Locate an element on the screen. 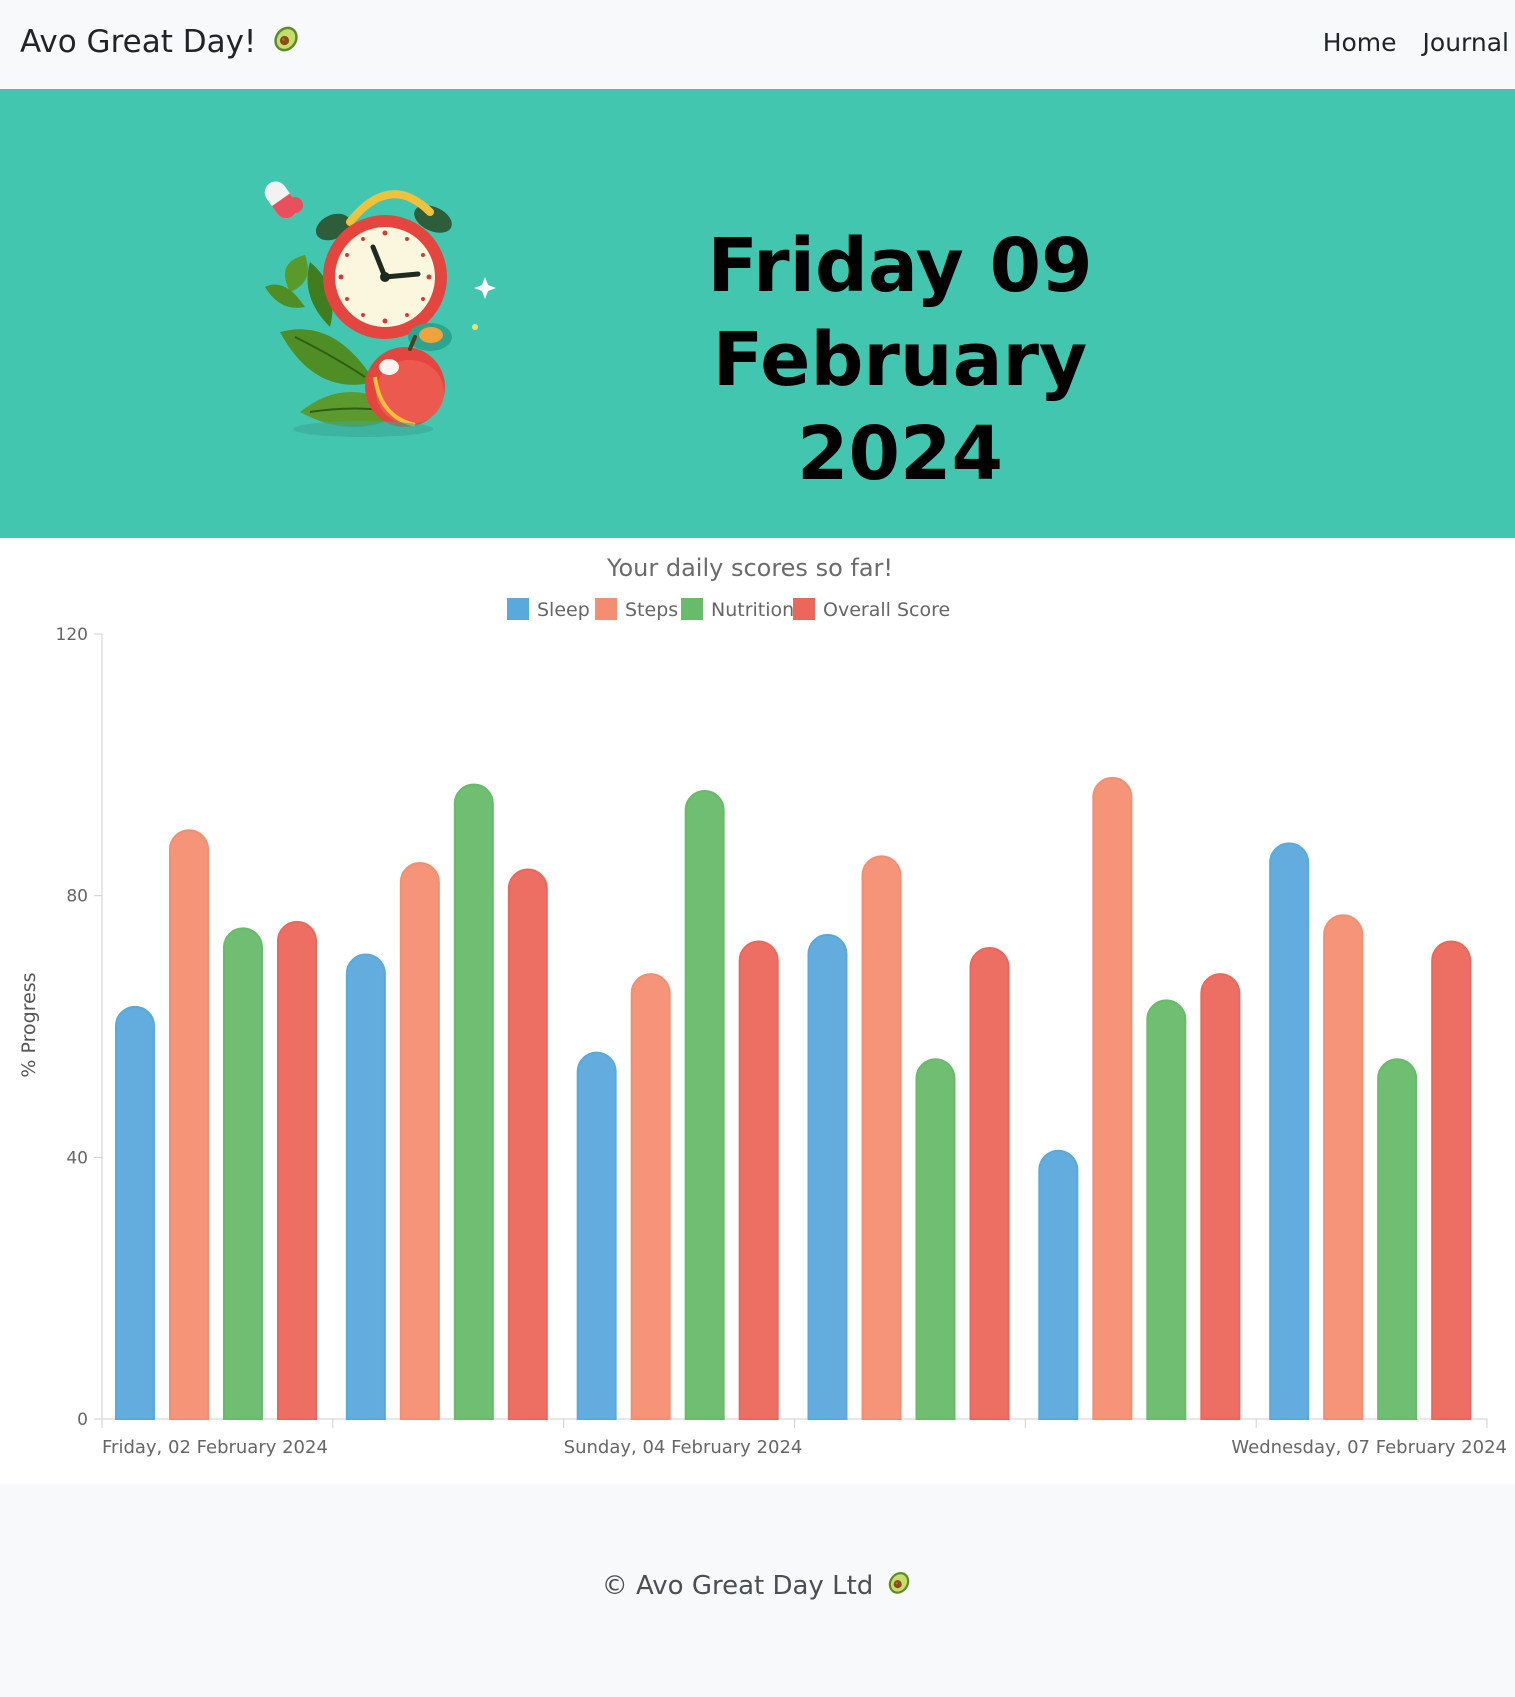  date-line-1: Friday 09 February is located at coordinates (900, 313).